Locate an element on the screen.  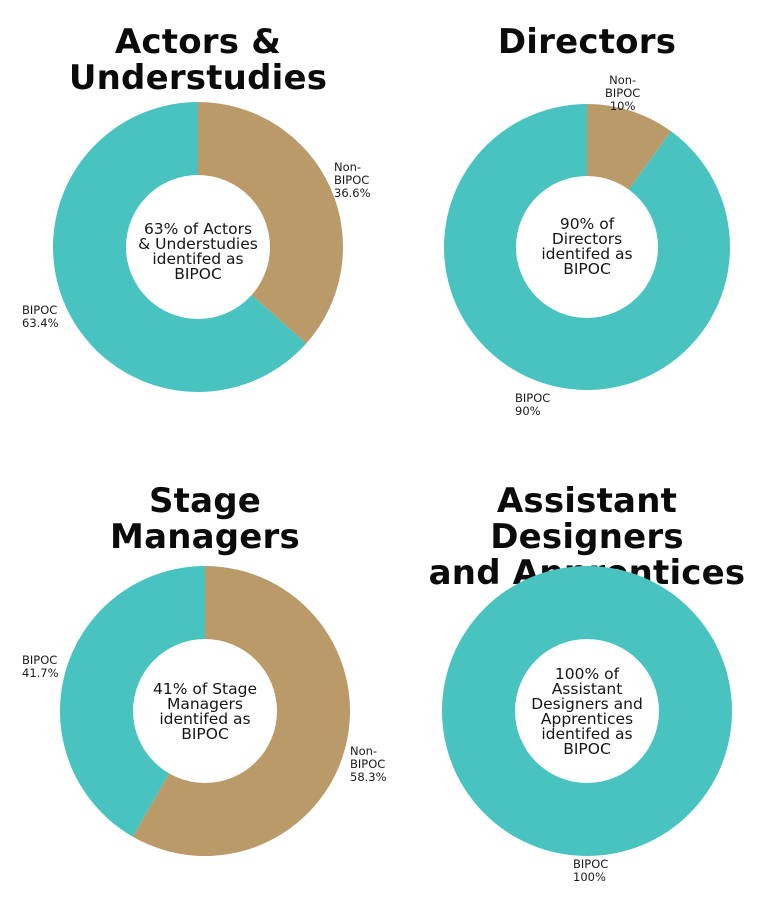
center-caption-line: 90% of is located at coordinates (587, 224).